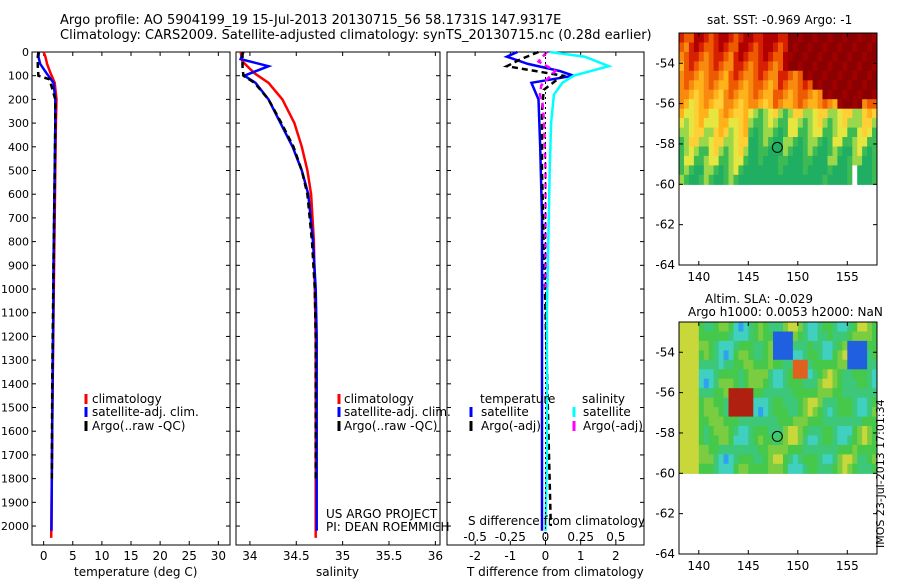 This screenshot has height=580, width=900. What do you see at coordinates (18, 76) in the screenshot?
I see `temp-ytick-label: 100` at bounding box center [18, 76].